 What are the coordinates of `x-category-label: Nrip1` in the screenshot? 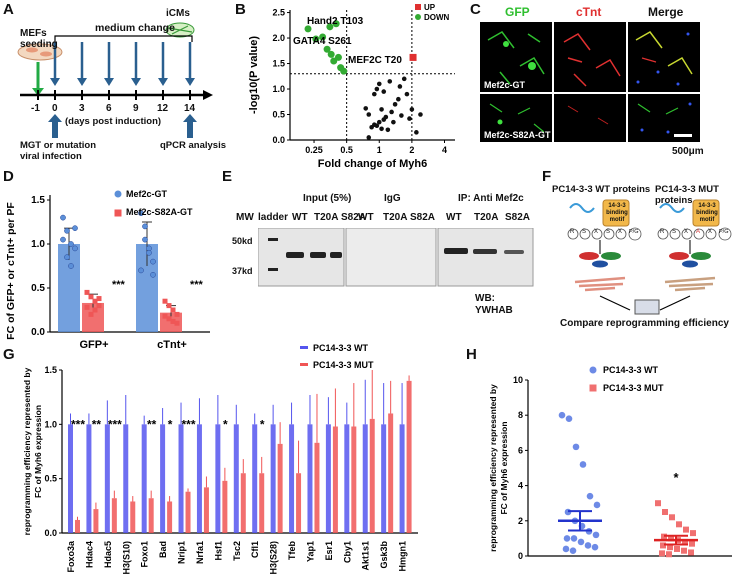 It's located at (182, 552).